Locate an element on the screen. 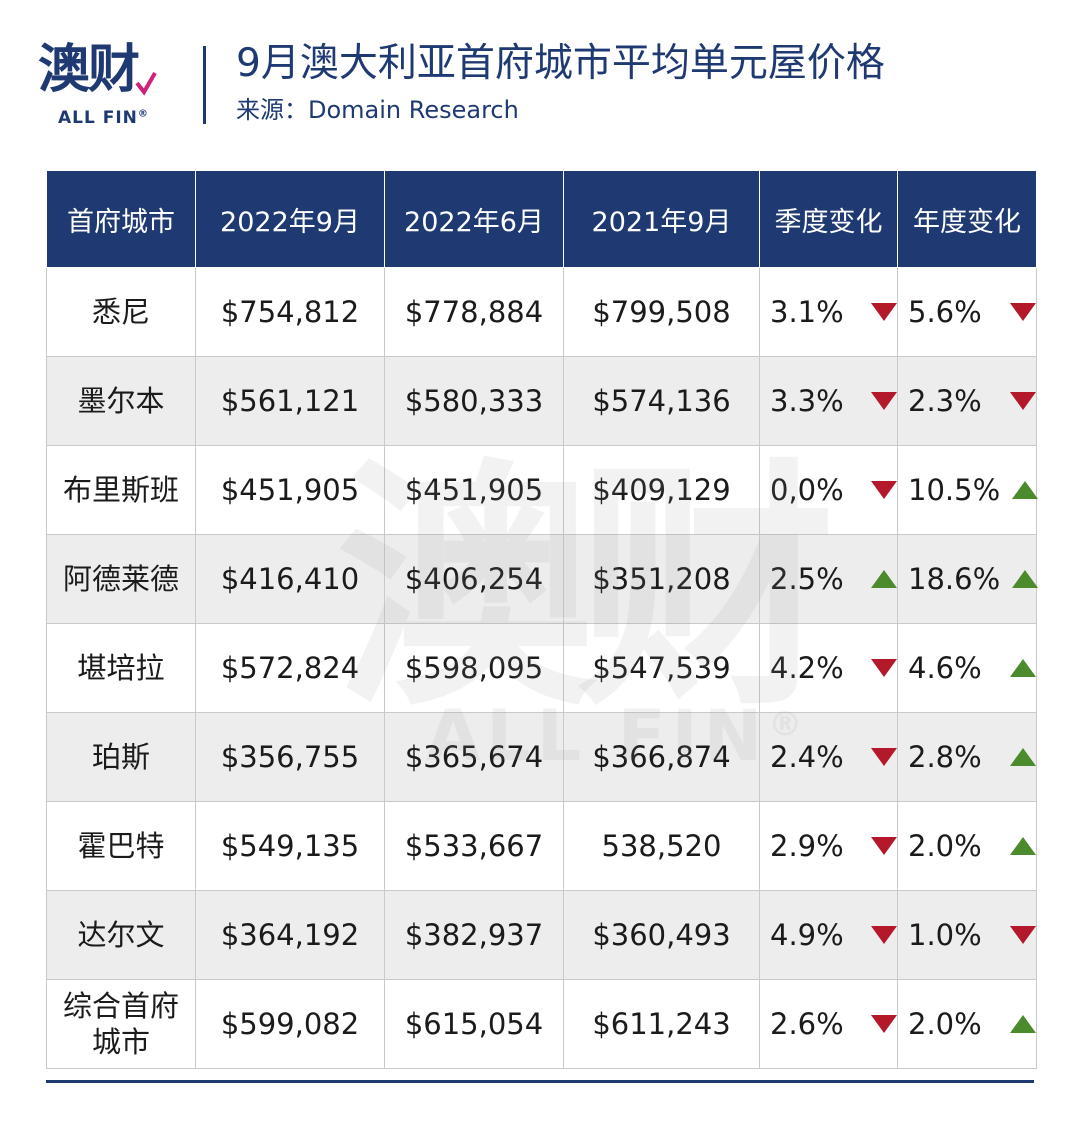 This screenshot has width=1080, height=1131. city-cell: 堪培拉 is located at coordinates (121, 668).